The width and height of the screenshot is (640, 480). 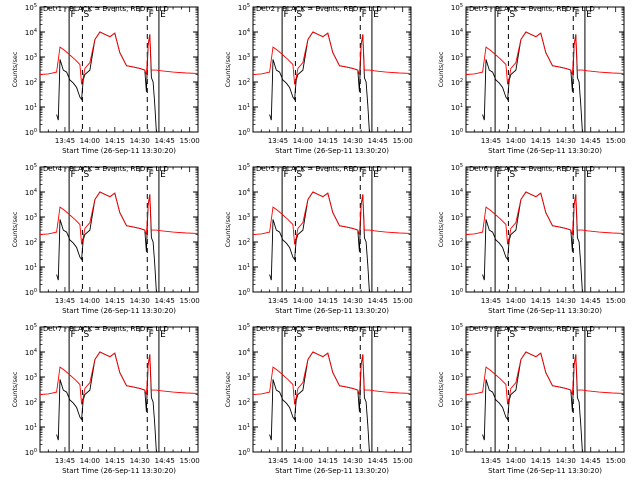 I want to click on events-series-line, so click(x=532, y=401).